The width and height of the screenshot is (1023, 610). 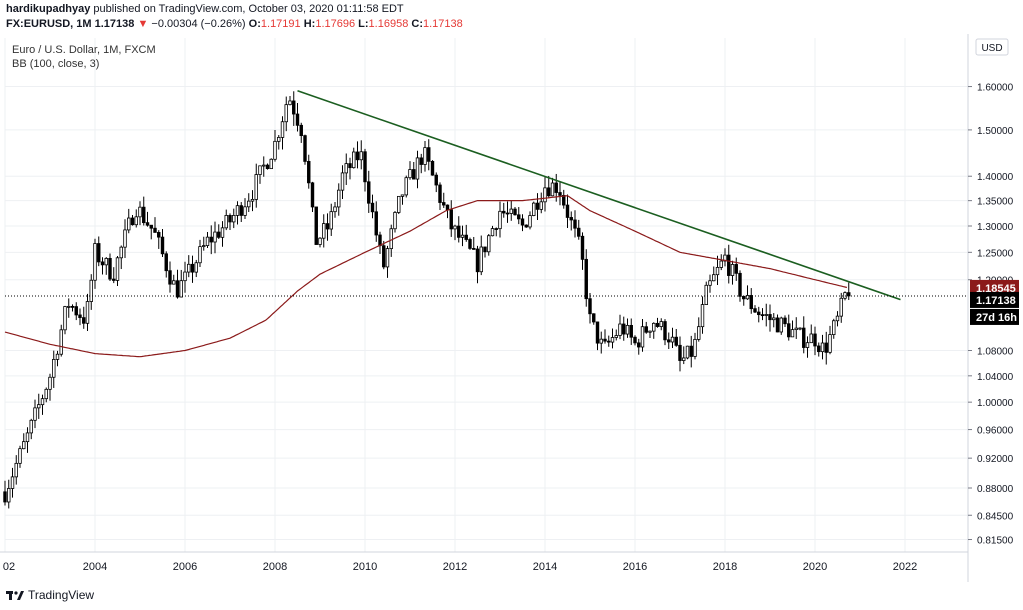 What do you see at coordinates (84, 50) in the screenshot?
I see `instrument-legend: Euro / U.S. Dollar, 1M, FXCM` at bounding box center [84, 50].